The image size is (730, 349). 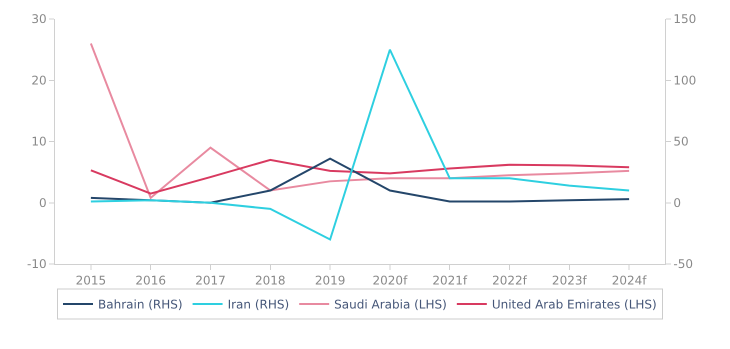 I want to click on x-tick-label: 2015, so click(x=91, y=280).